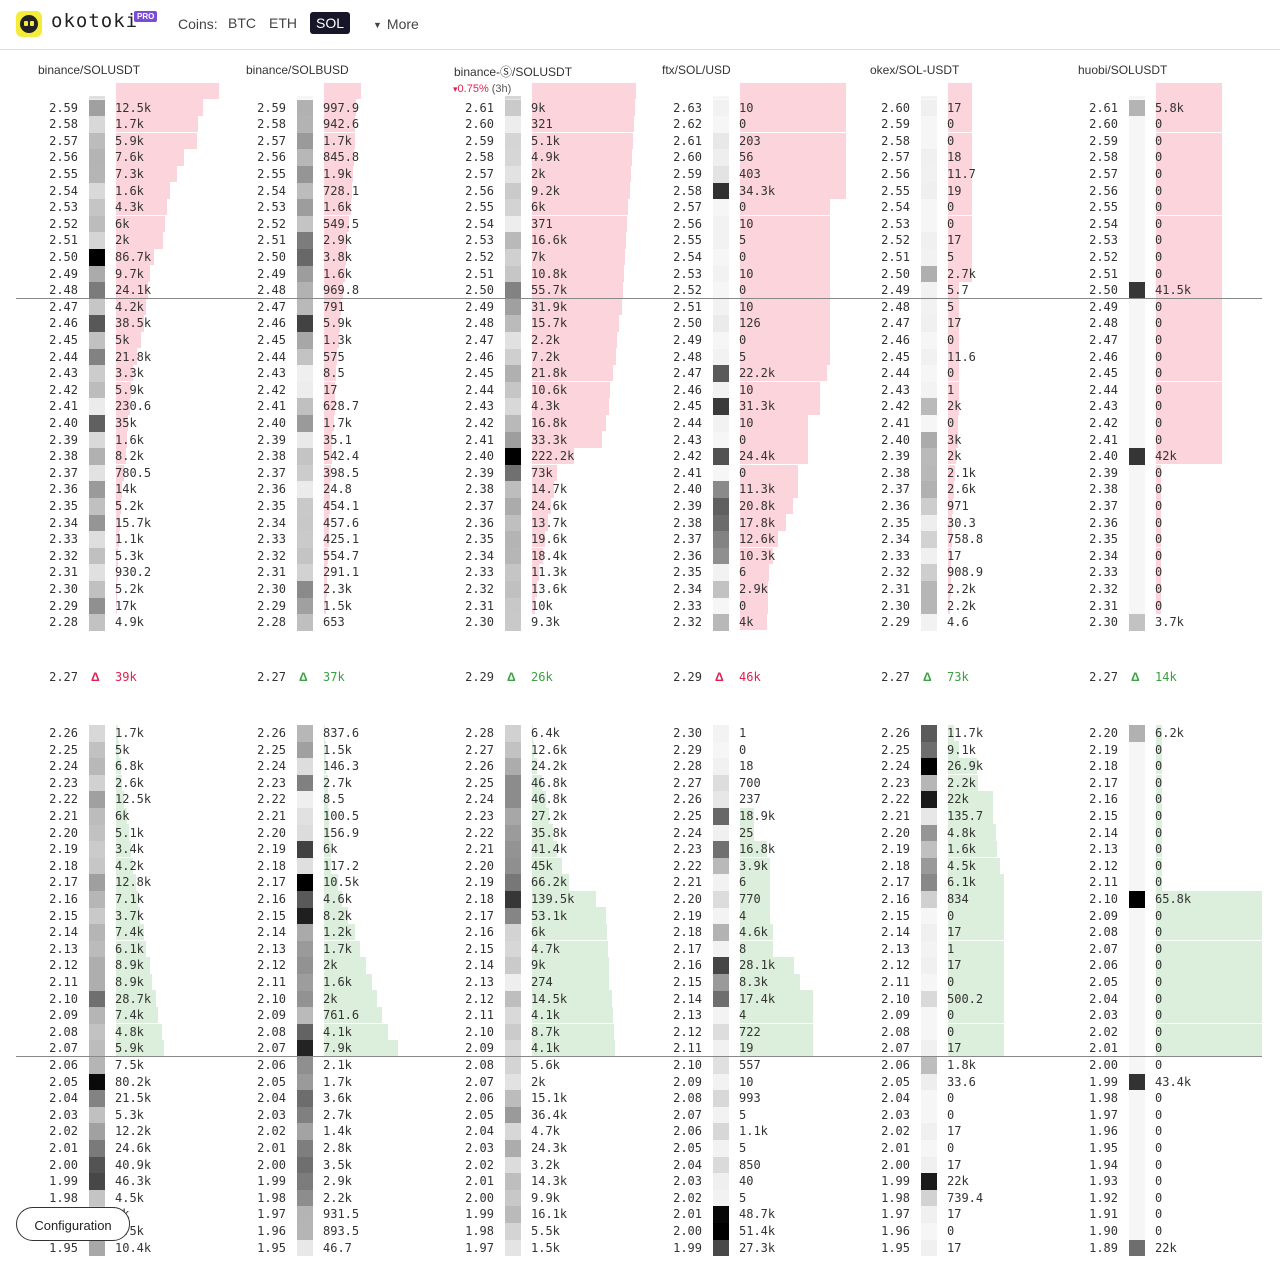 The height and width of the screenshot is (1261, 1280). I want to click on order-amount: 10, so click(746, 306).